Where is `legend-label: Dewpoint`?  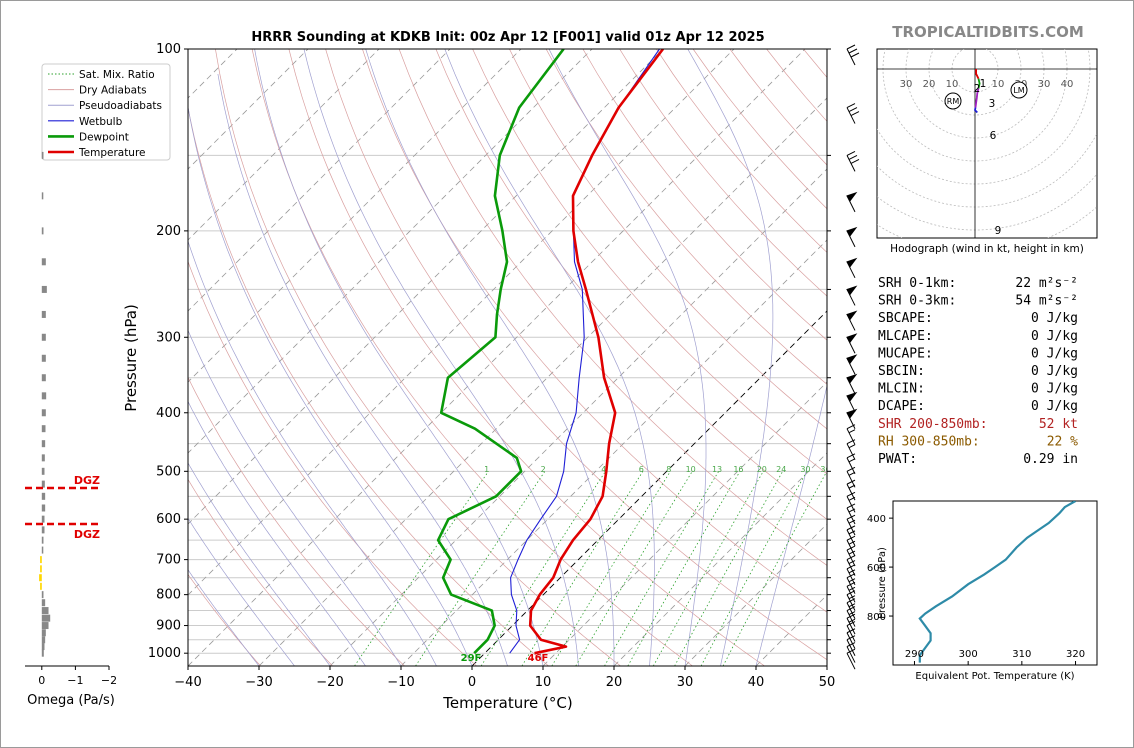
legend-label: Dewpoint is located at coordinates (104, 137).